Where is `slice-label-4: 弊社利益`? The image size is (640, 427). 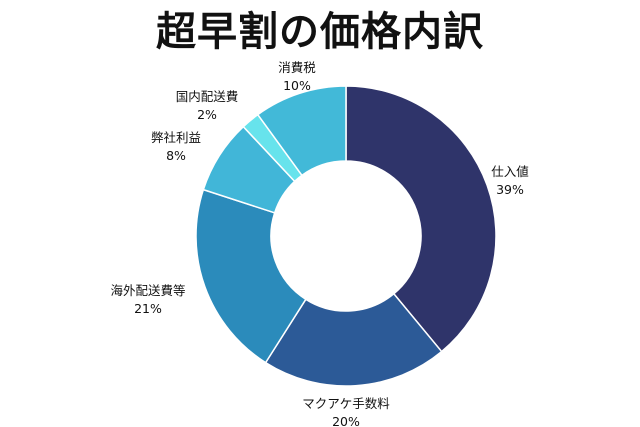
slice-label-4: 弊社利益 is located at coordinates (176, 137).